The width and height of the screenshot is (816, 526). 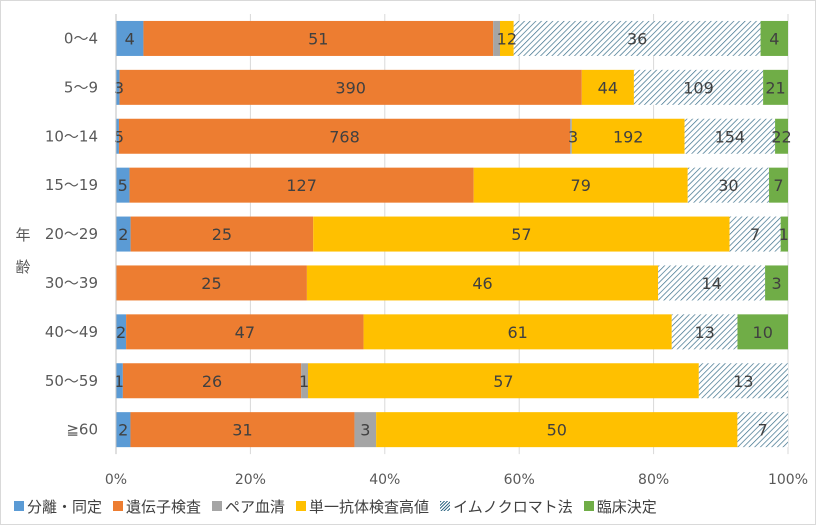 I want to click on data-label: 26, so click(x=212, y=381).